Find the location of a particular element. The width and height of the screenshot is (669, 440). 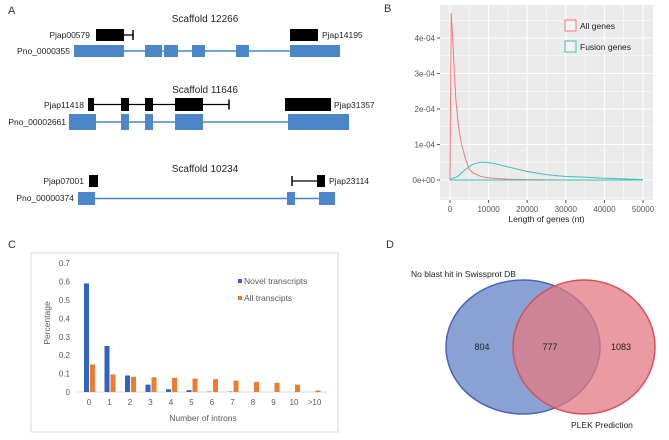

venn-label-swissprot: No blast hit in Swissprot DB is located at coordinates (463, 274).